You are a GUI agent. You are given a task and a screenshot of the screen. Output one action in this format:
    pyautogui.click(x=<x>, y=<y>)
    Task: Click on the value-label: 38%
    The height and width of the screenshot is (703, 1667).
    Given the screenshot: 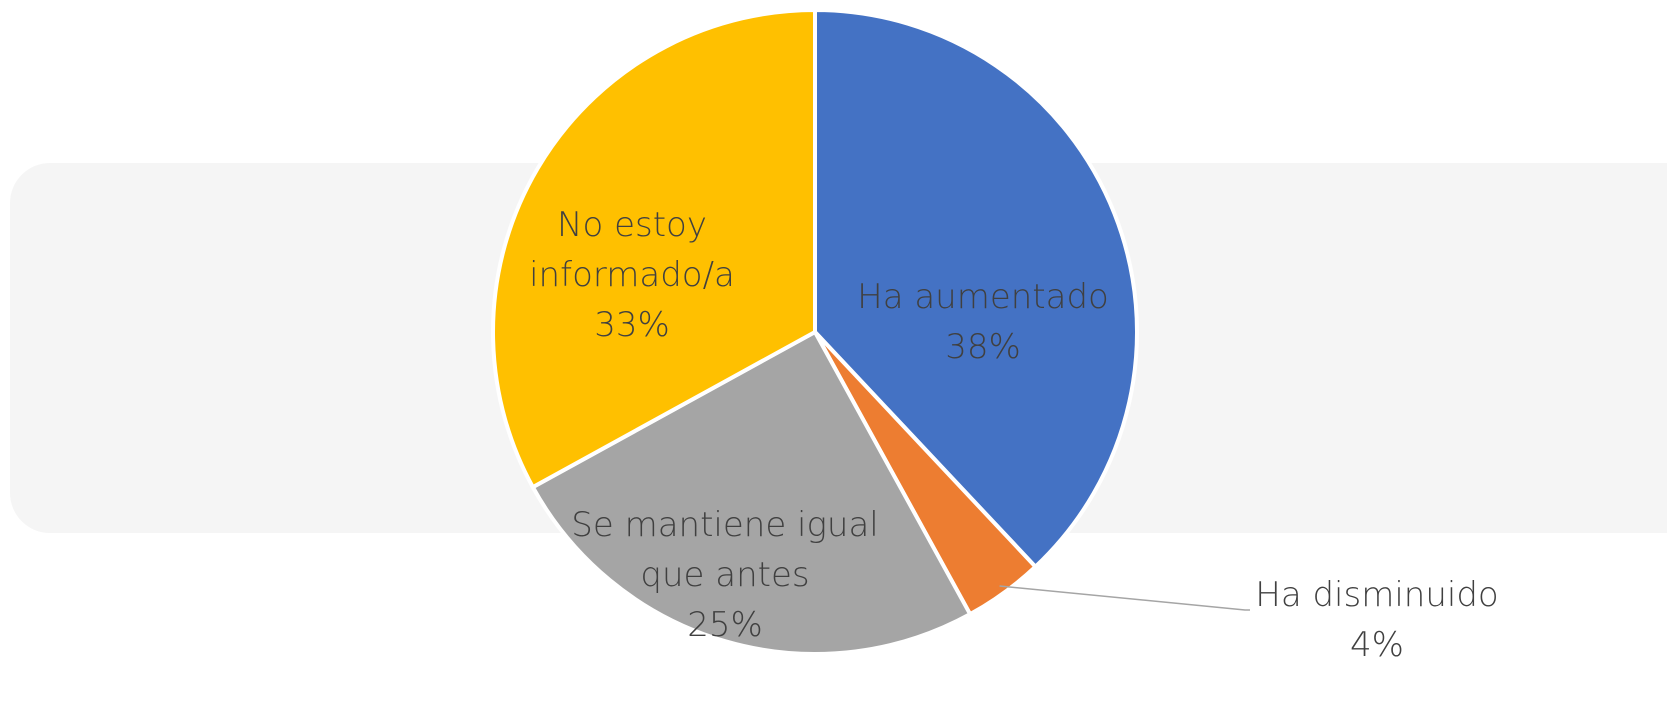 What is the action you would take?
    pyautogui.click(x=983, y=347)
    